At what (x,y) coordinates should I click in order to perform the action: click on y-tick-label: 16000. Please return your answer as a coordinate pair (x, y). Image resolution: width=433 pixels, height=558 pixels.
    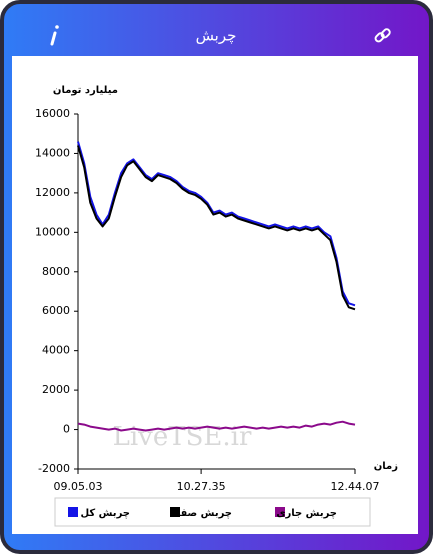
    Looking at the image, I should click on (52, 113).